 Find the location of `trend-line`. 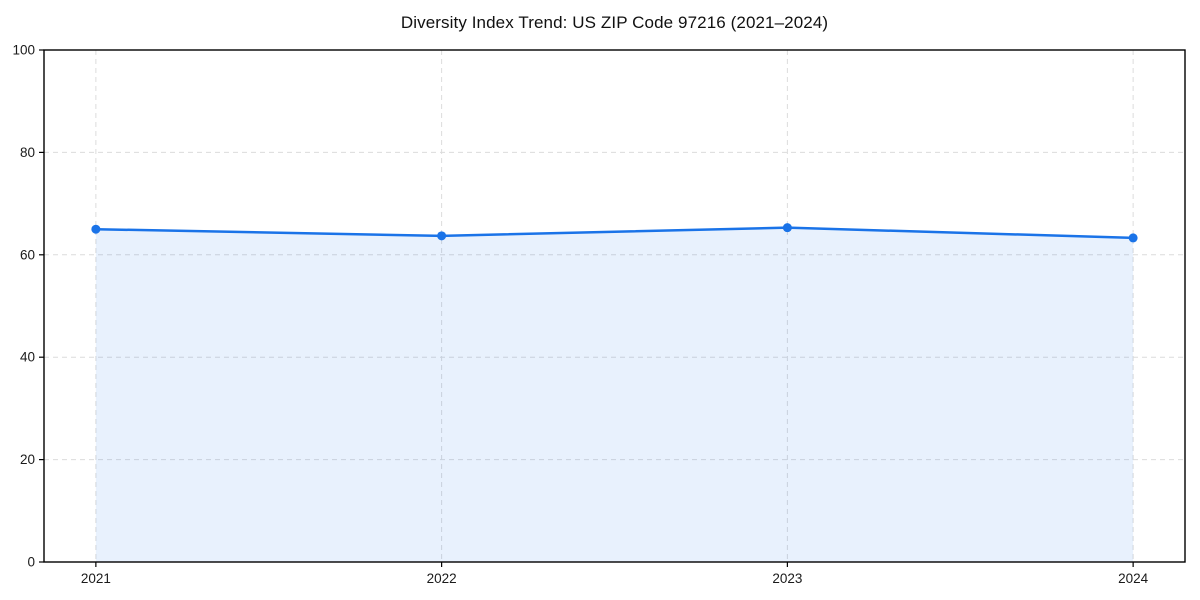

trend-line is located at coordinates (614, 233).